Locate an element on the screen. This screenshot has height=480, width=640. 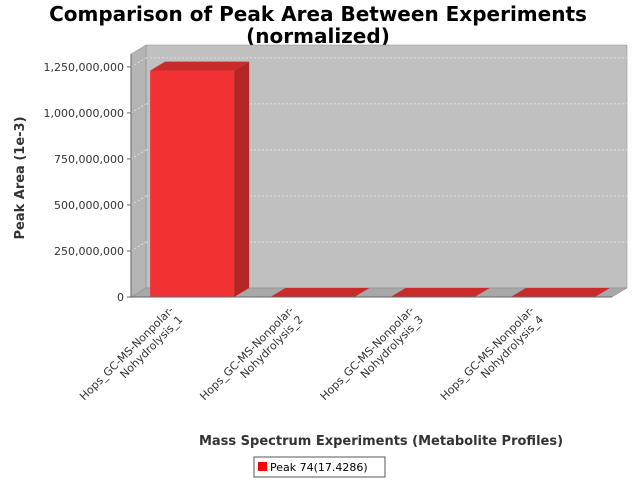
legend-box is located at coordinates (319, 467).